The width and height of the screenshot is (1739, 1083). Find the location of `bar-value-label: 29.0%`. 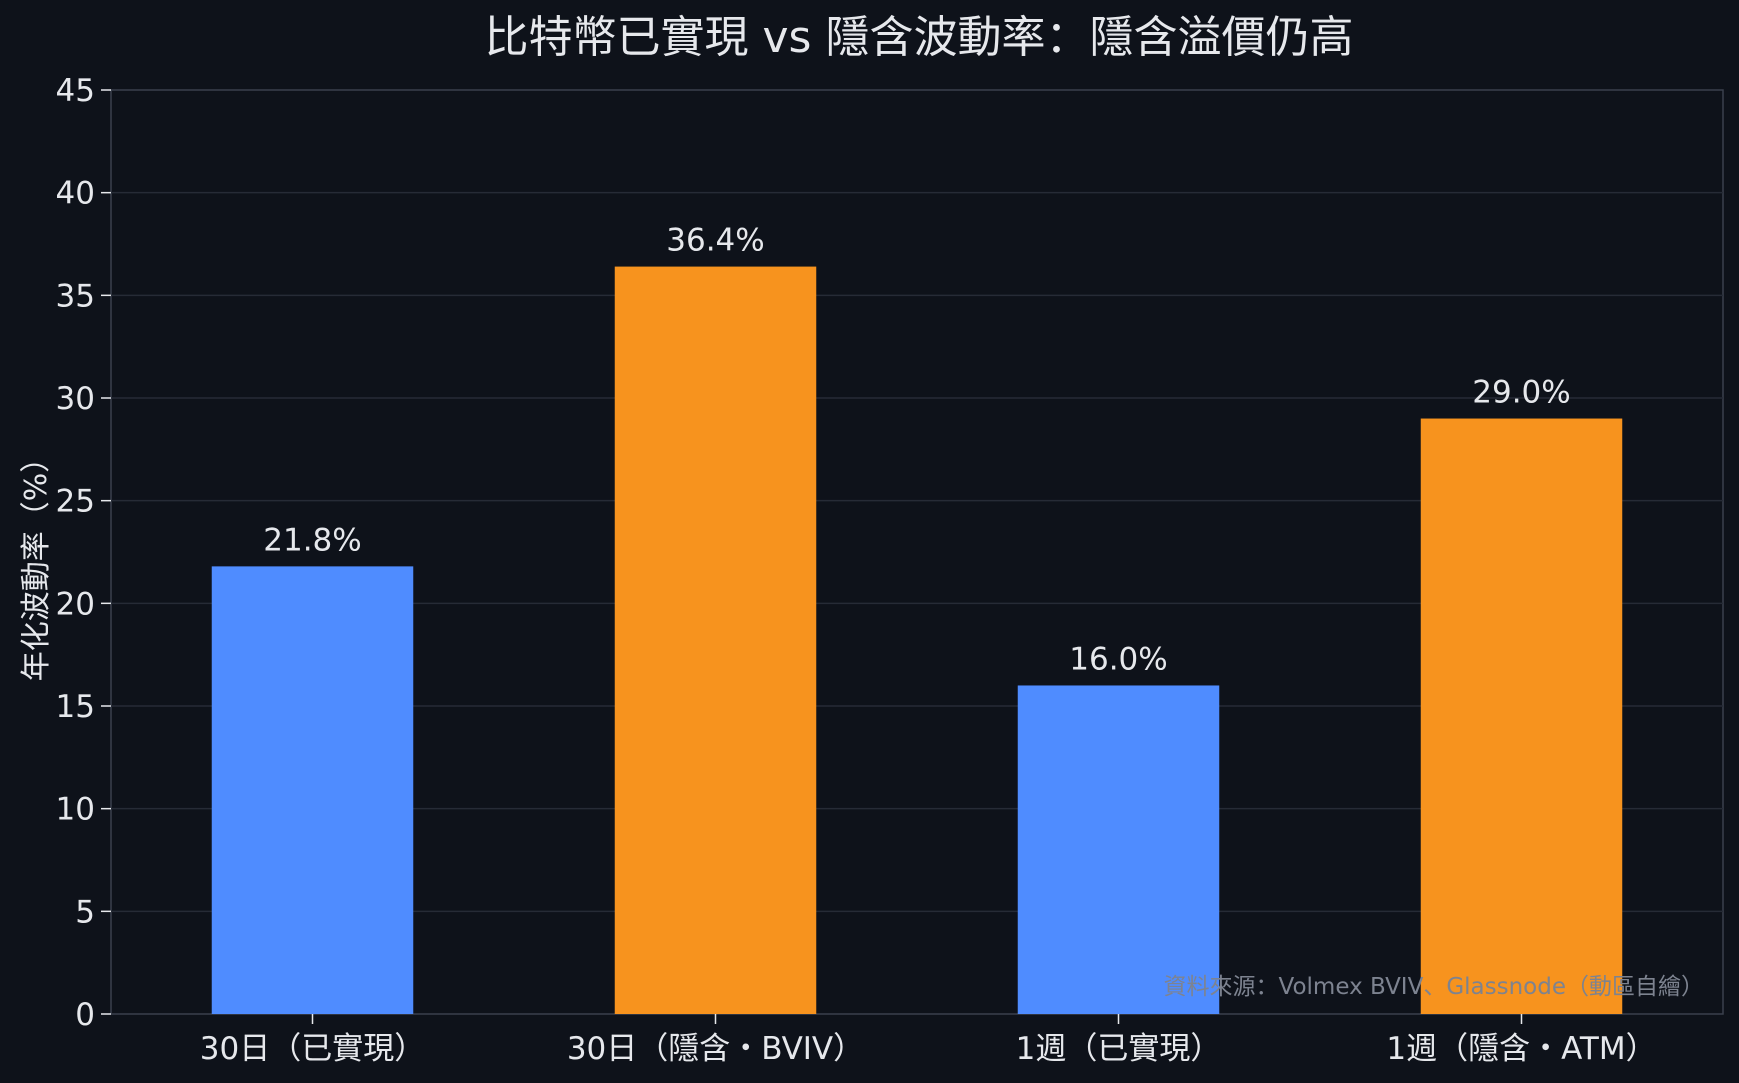

bar-value-label: 29.0% is located at coordinates (1521, 393).